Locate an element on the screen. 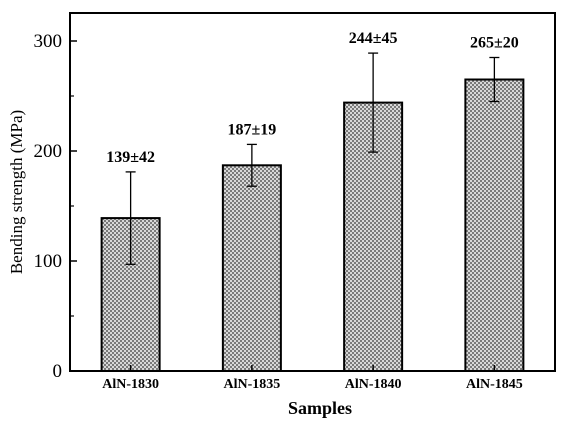 This screenshot has height=424, width=567. x-tick-label: AlN-1845 is located at coordinates (494, 384).